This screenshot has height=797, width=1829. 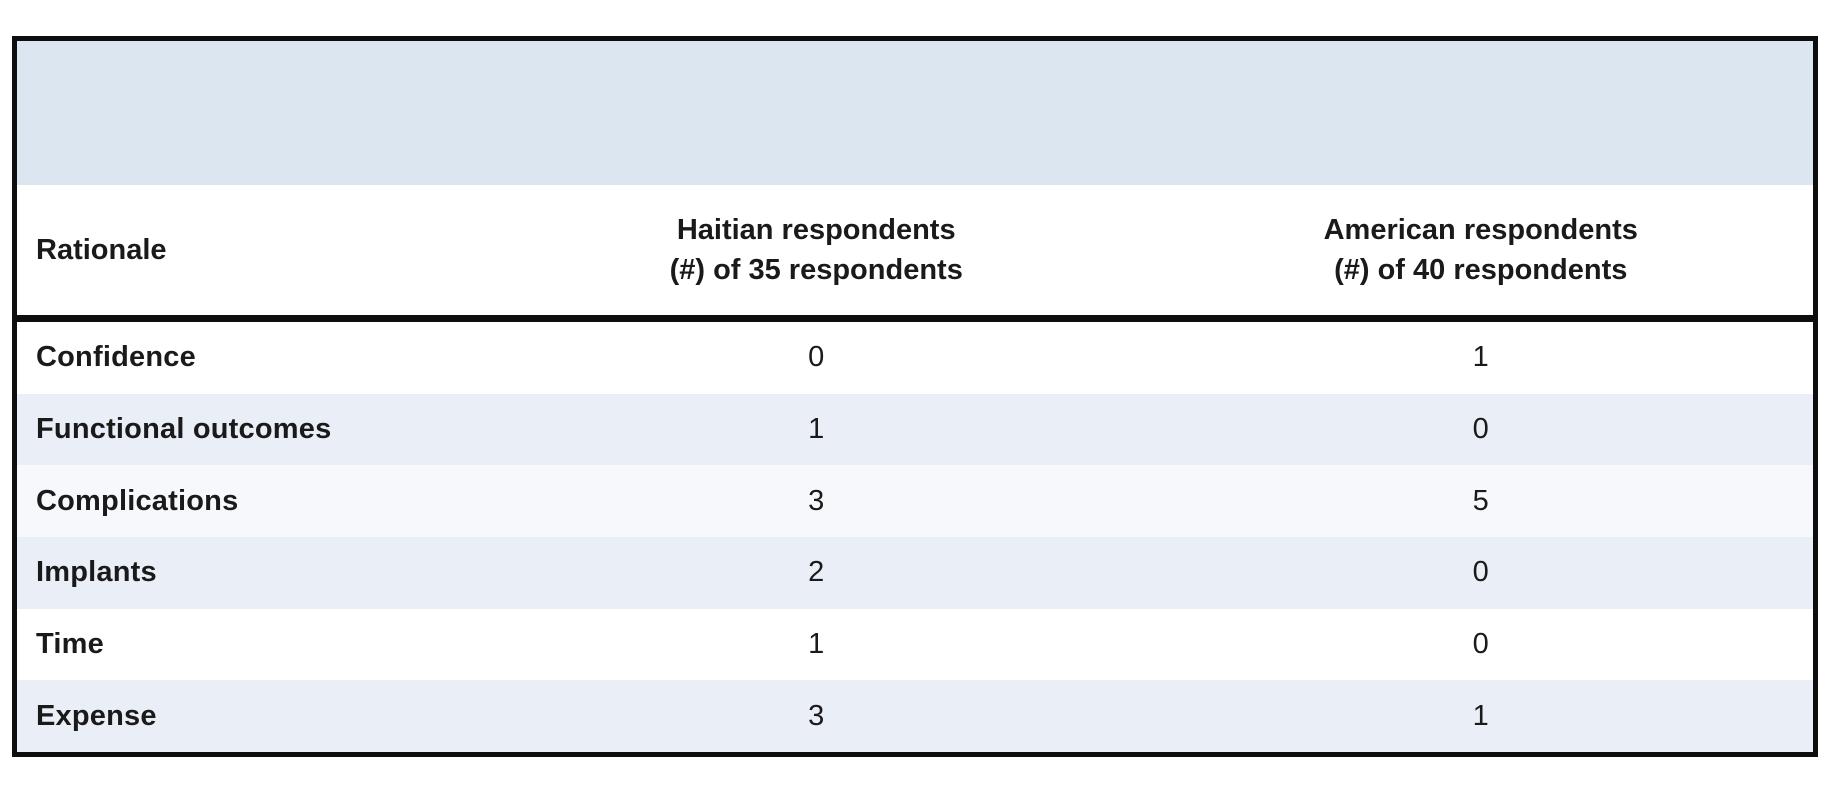 What do you see at coordinates (184, 429) in the screenshot?
I see `rationale-cell: Functional outcomes` at bounding box center [184, 429].